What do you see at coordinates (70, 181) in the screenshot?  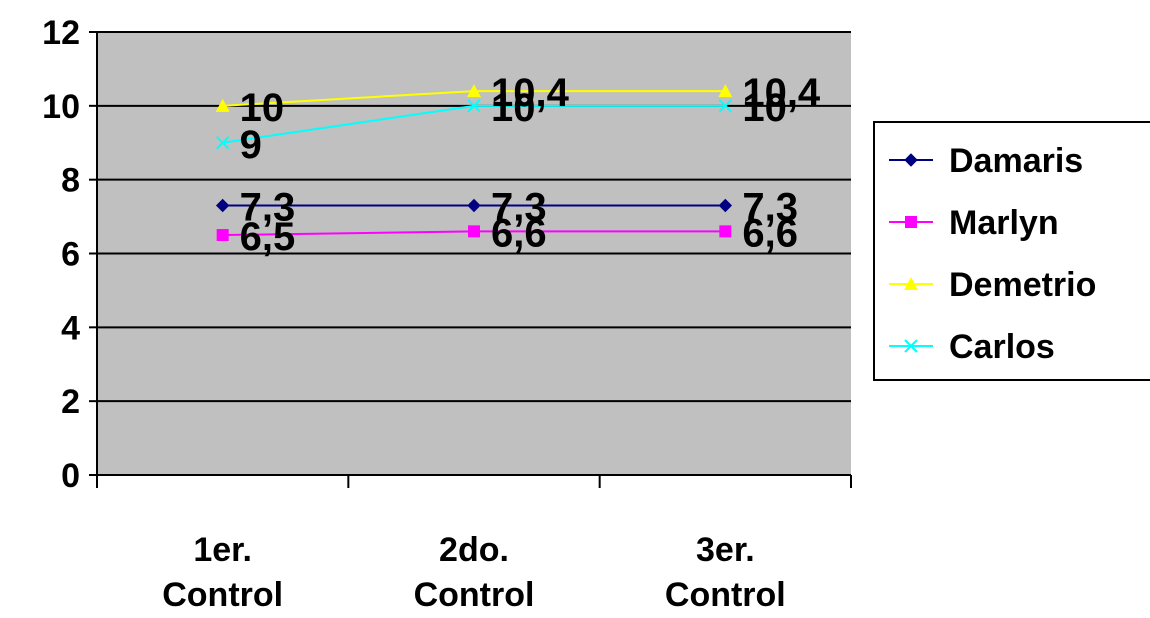 I see `y-tick-label: 8` at bounding box center [70, 181].